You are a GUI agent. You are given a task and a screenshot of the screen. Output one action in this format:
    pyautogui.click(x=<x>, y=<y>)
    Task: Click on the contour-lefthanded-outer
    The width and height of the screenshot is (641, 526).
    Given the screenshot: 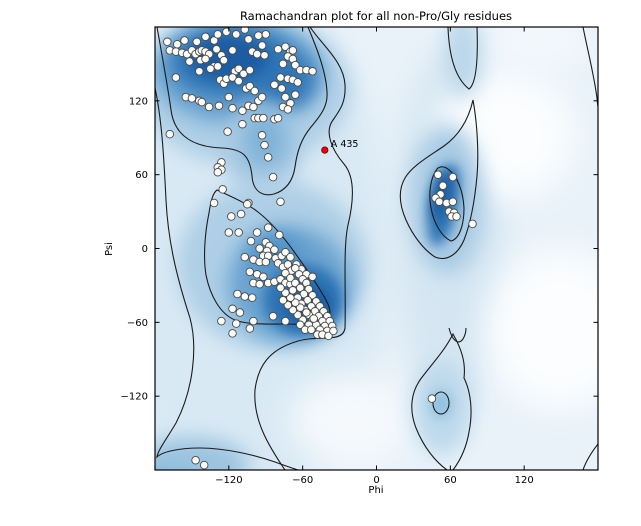 What is the action you would take?
    pyautogui.click(x=439, y=179)
    